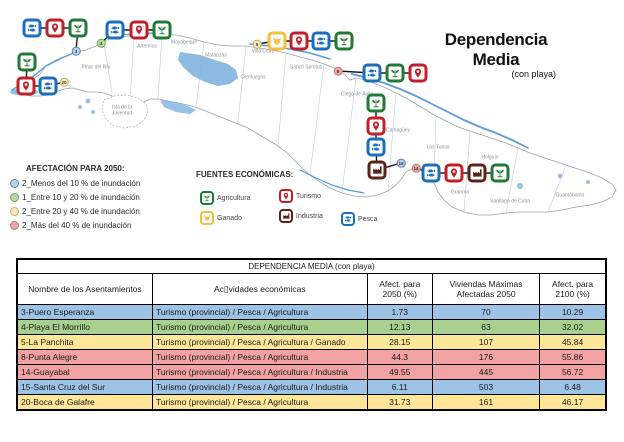 The image size is (624, 442). Describe the element at coordinates (533, 74) in the screenshot. I see `map-subtitle: (con playa)` at that location.